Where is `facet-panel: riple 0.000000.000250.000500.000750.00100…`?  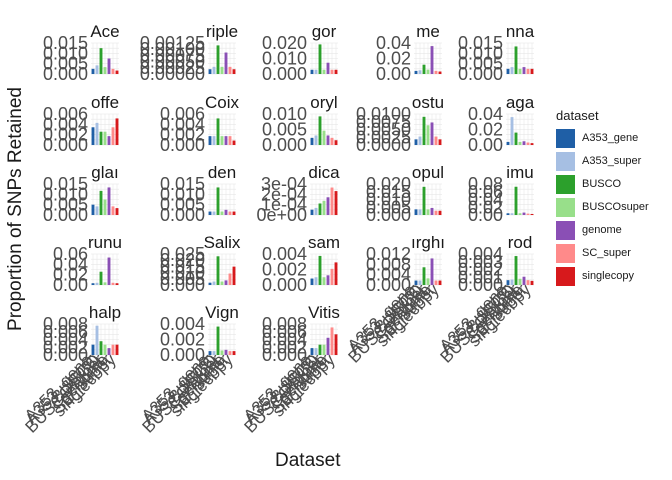
facet-panel: riple 0.000000.000250.000500.000750.00100… is located at coordinates (189, 53).